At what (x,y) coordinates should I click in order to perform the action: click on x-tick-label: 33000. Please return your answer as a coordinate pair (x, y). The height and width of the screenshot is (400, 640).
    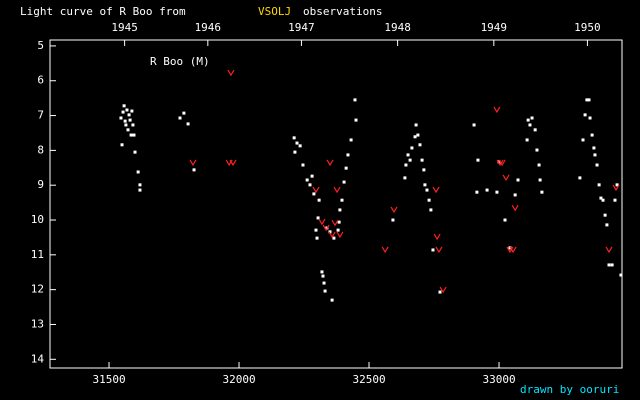
    Looking at the image, I should click on (498, 379).